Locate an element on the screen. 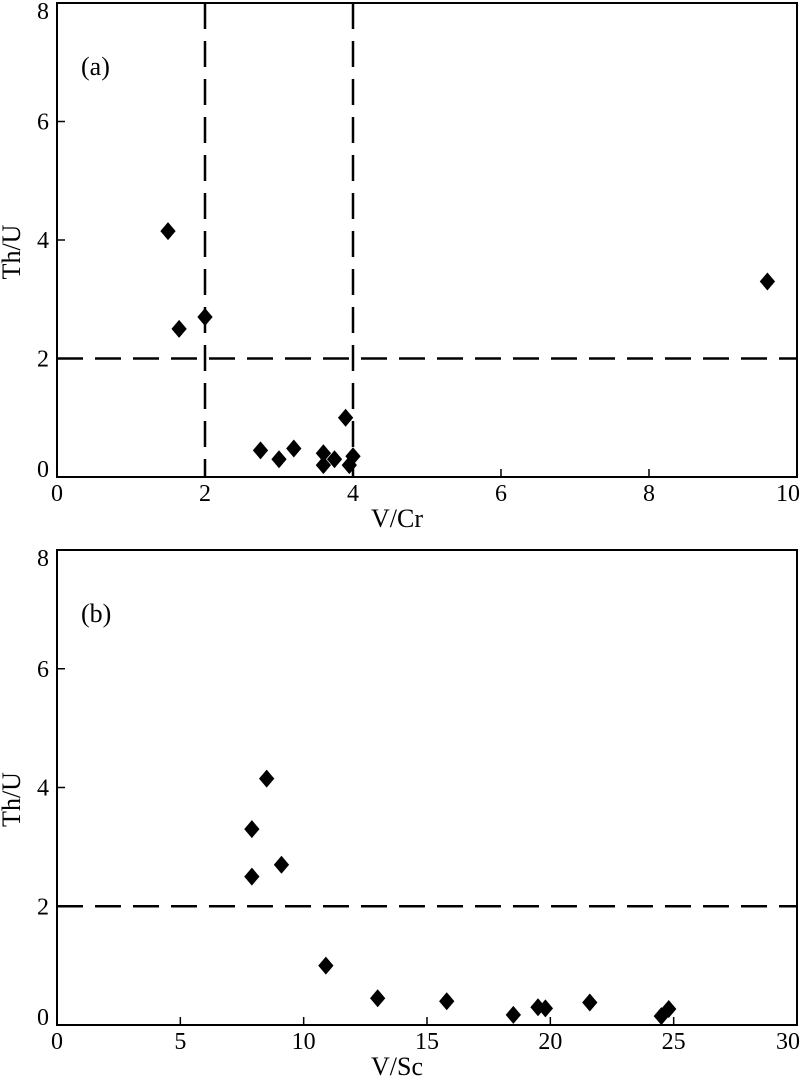  panel-b-x-tick-label: 30 is located at coordinates (788, 1042).